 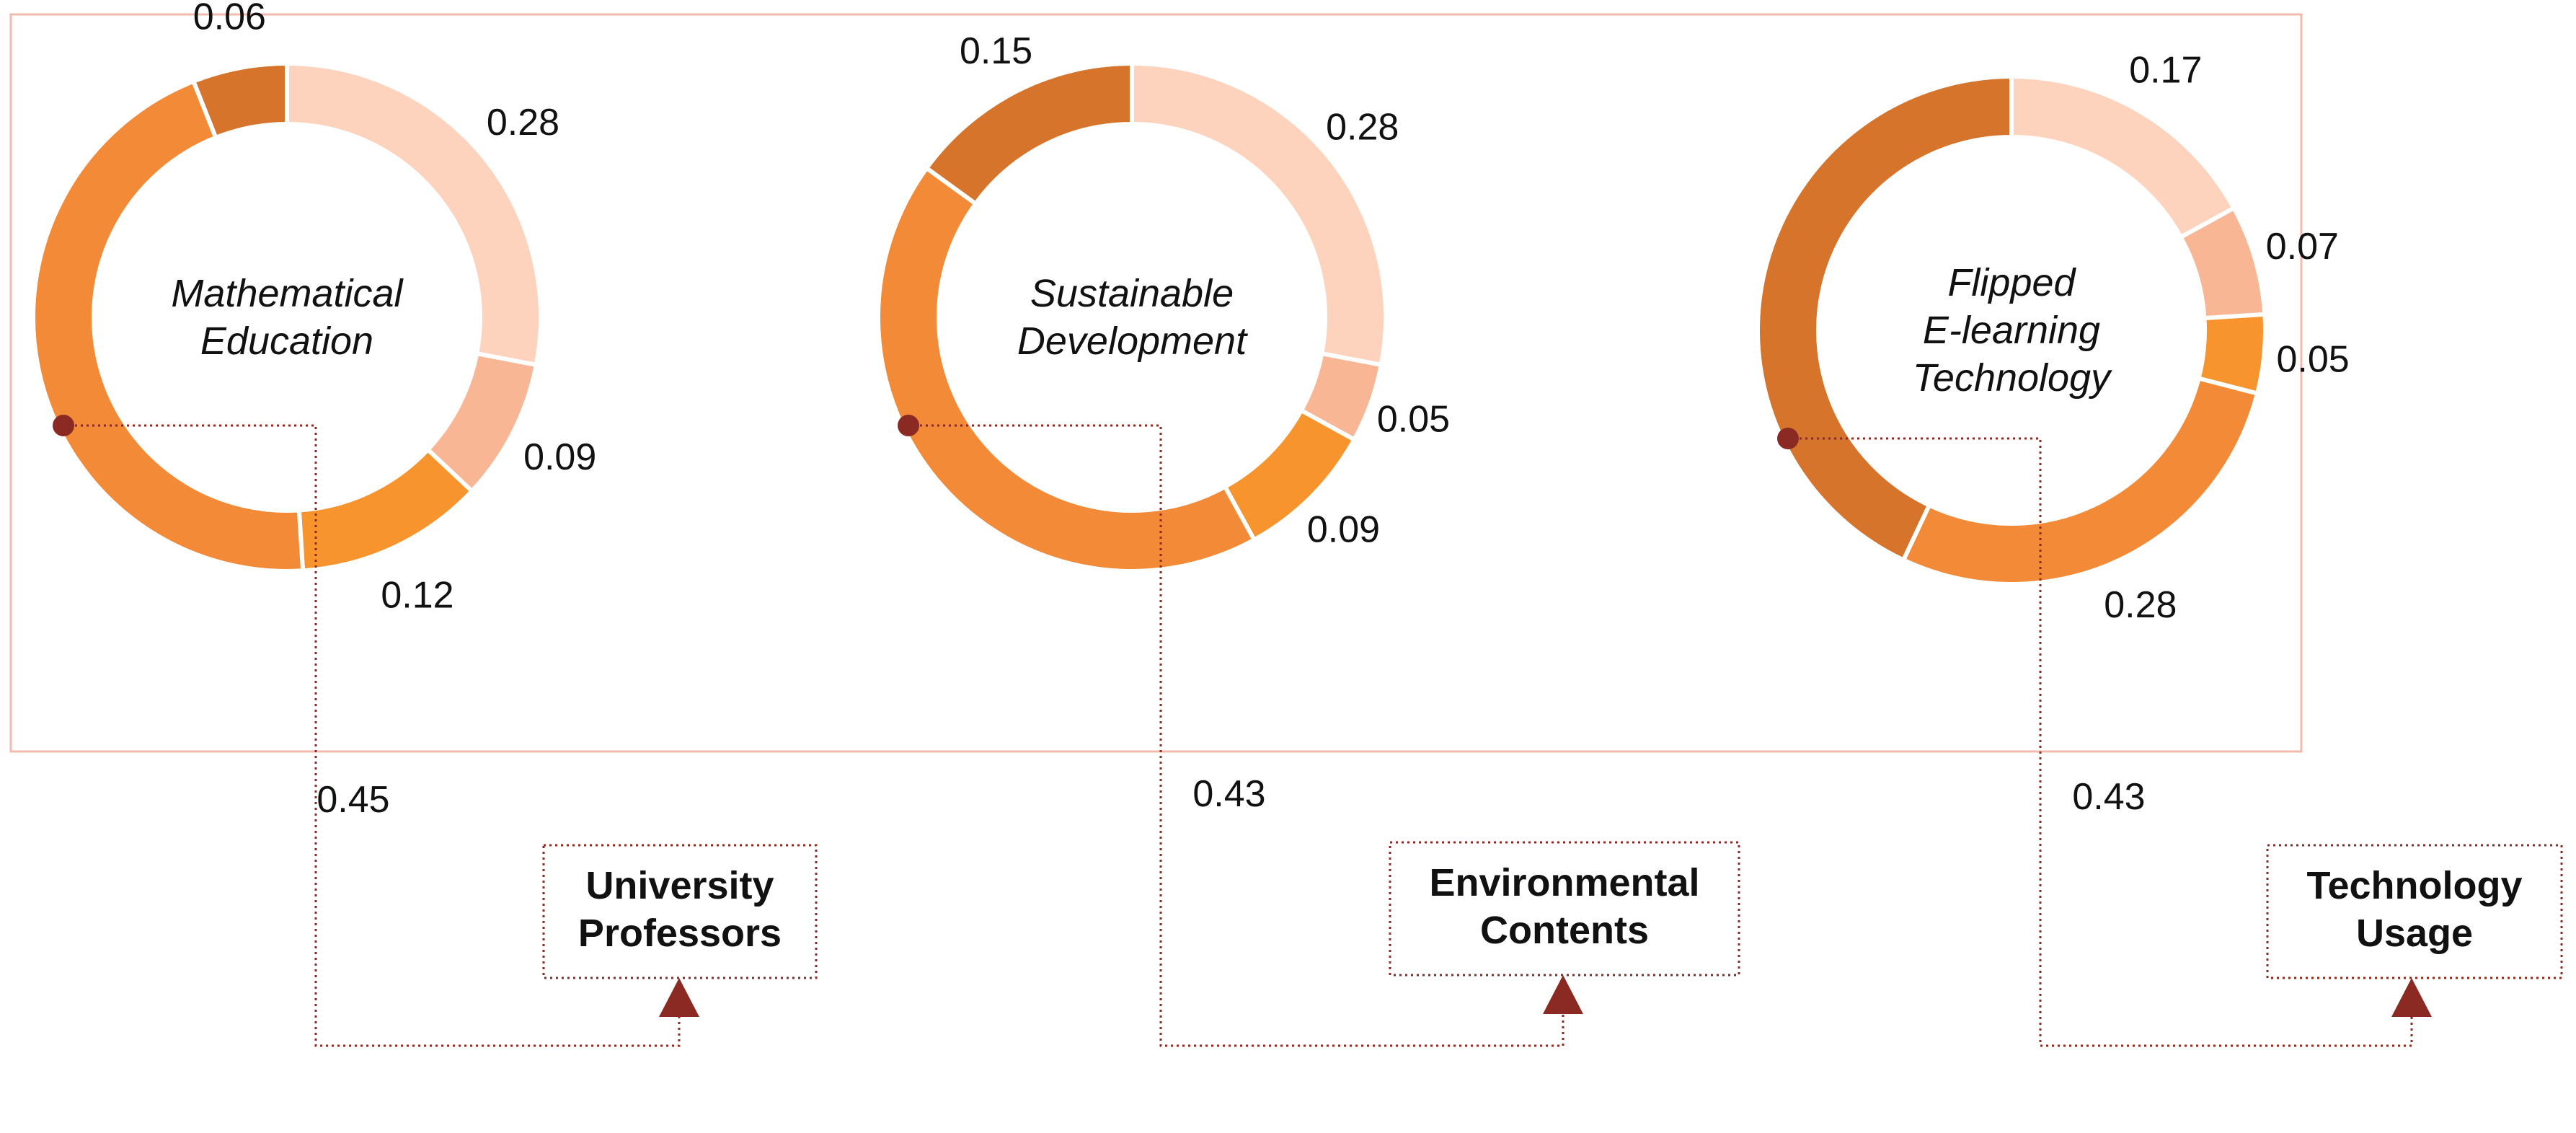 What do you see at coordinates (417, 596) in the screenshot?
I see `slice-value-label: 0.12` at bounding box center [417, 596].